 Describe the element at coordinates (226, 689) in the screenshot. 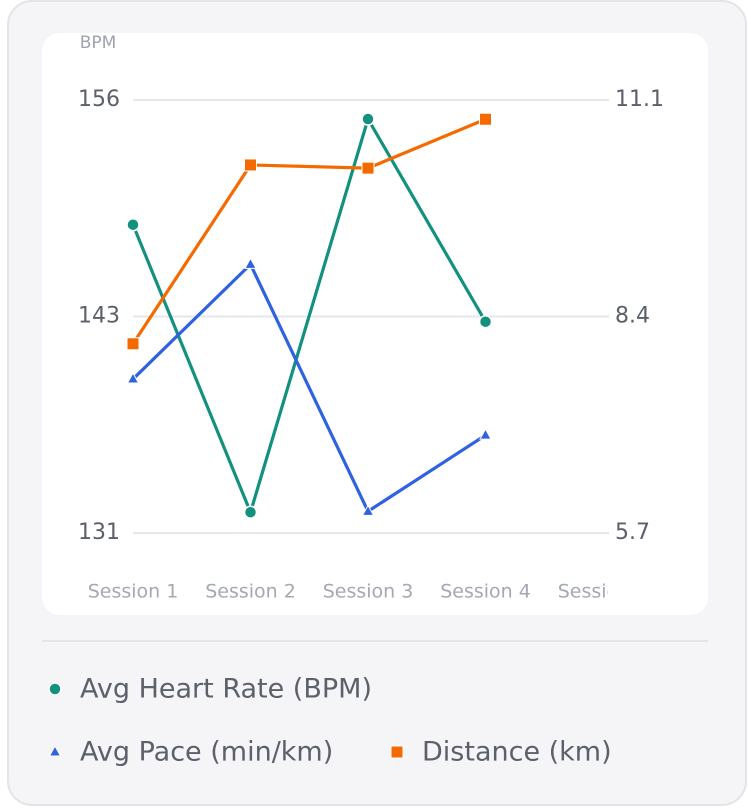

I see `legend-label: Avg Heart Rate (BPM)` at that location.